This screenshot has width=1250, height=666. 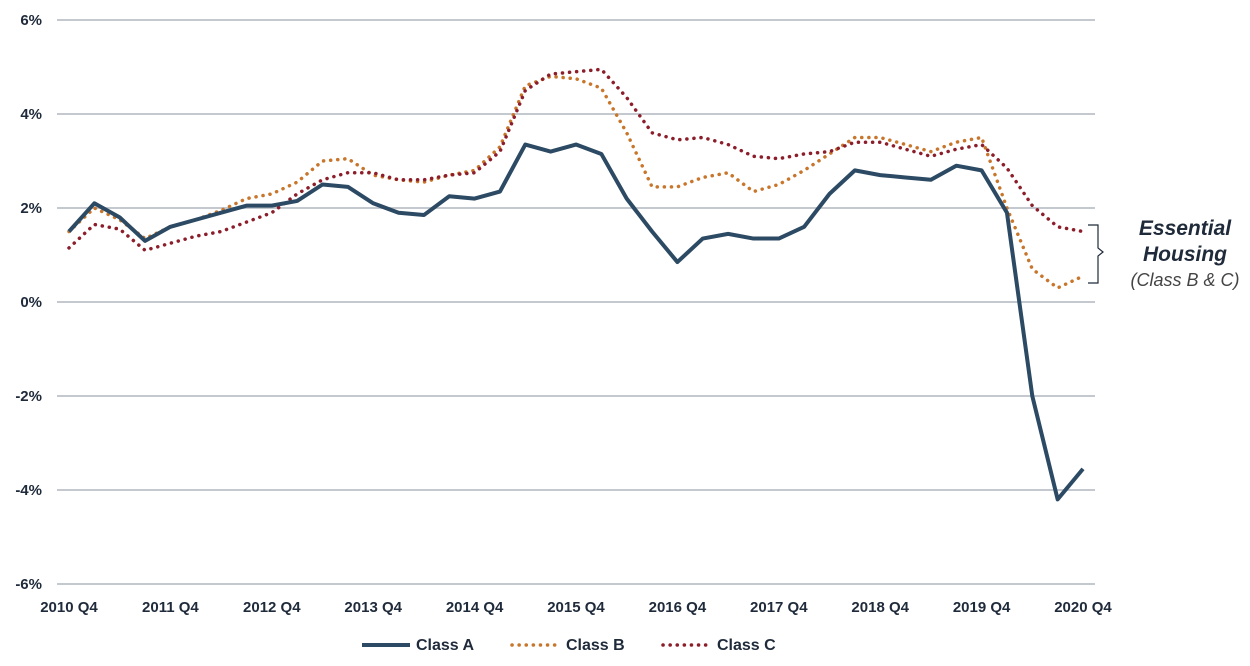 What do you see at coordinates (31, 114) in the screenshot?
I see `y-tick-label: 4%` at bounding box center [31, 114].